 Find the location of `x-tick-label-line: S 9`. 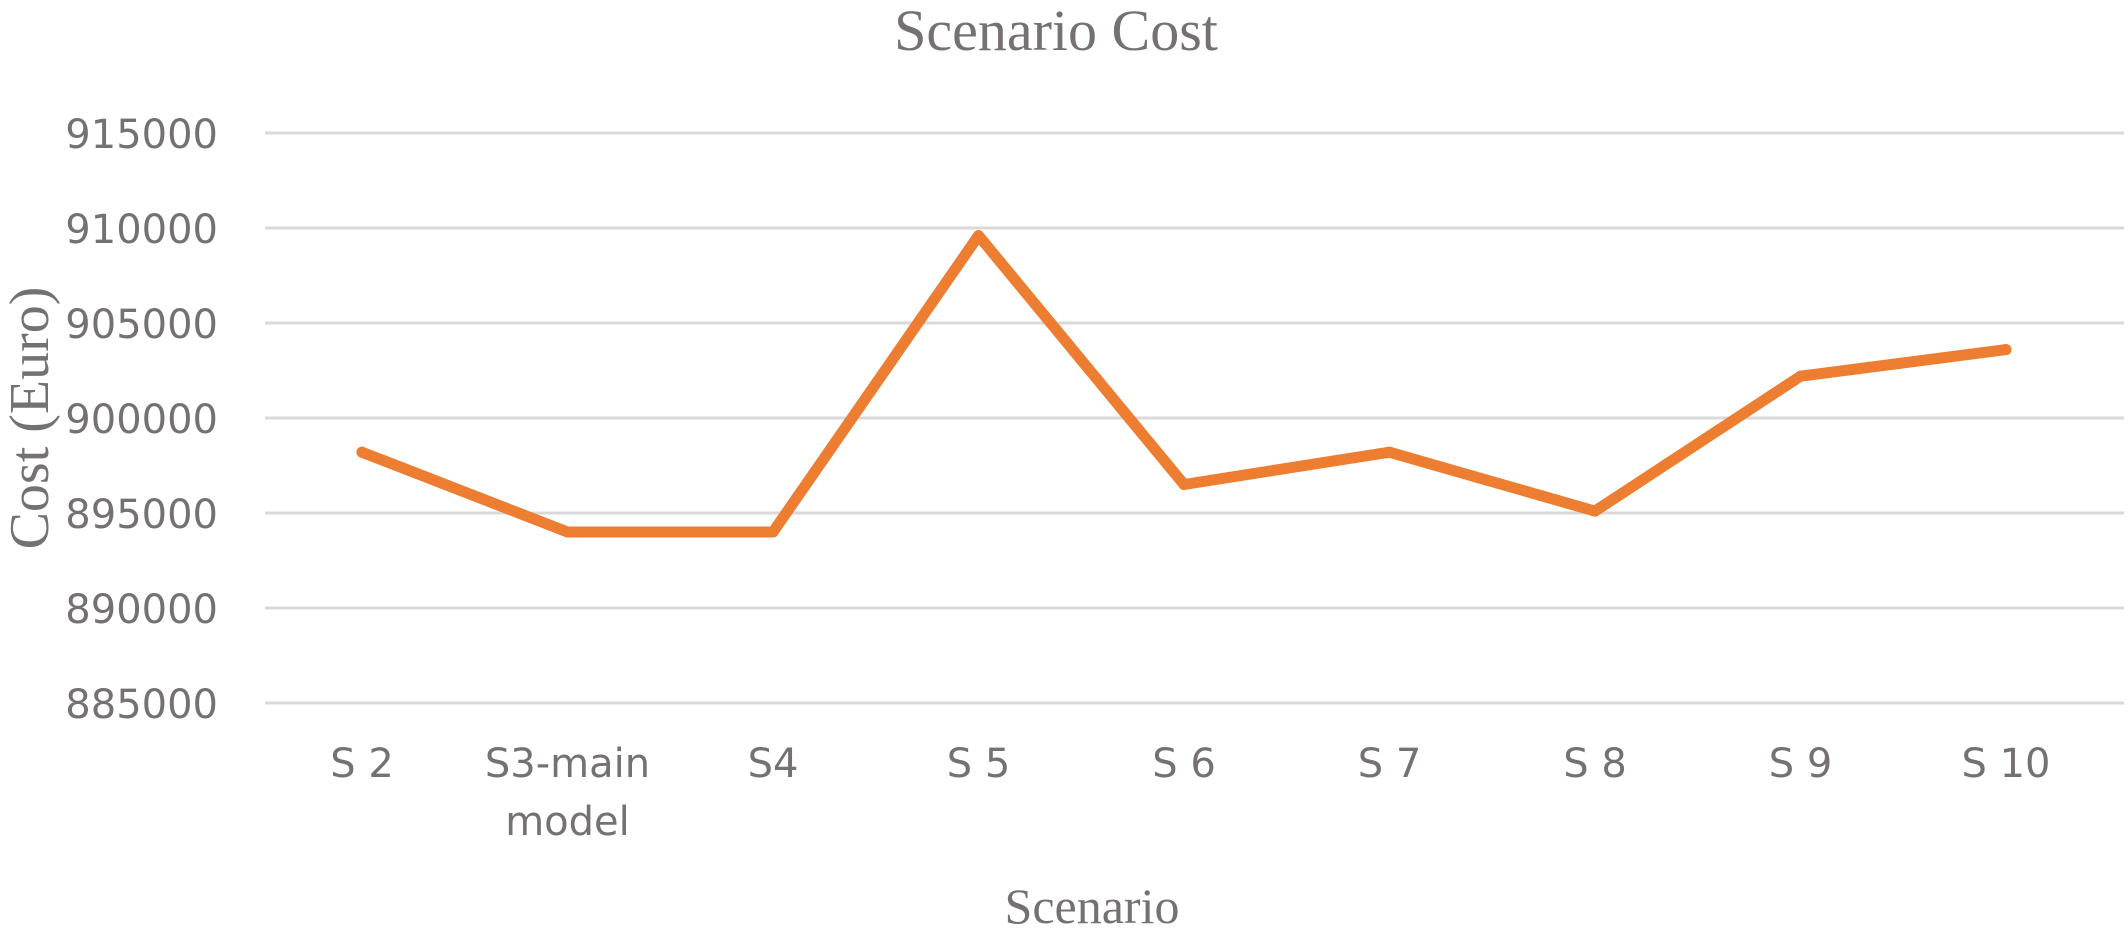

x-tick-label-line: S 9 is located at coordinates (1801, 764).